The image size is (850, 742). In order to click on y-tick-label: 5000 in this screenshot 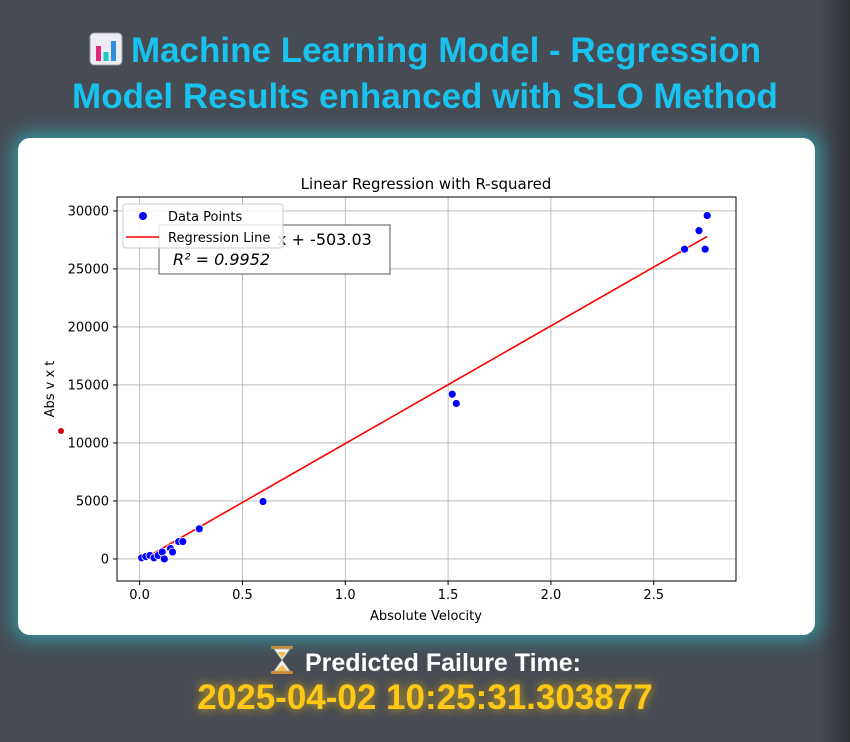, I will do `click(92, 501)`.